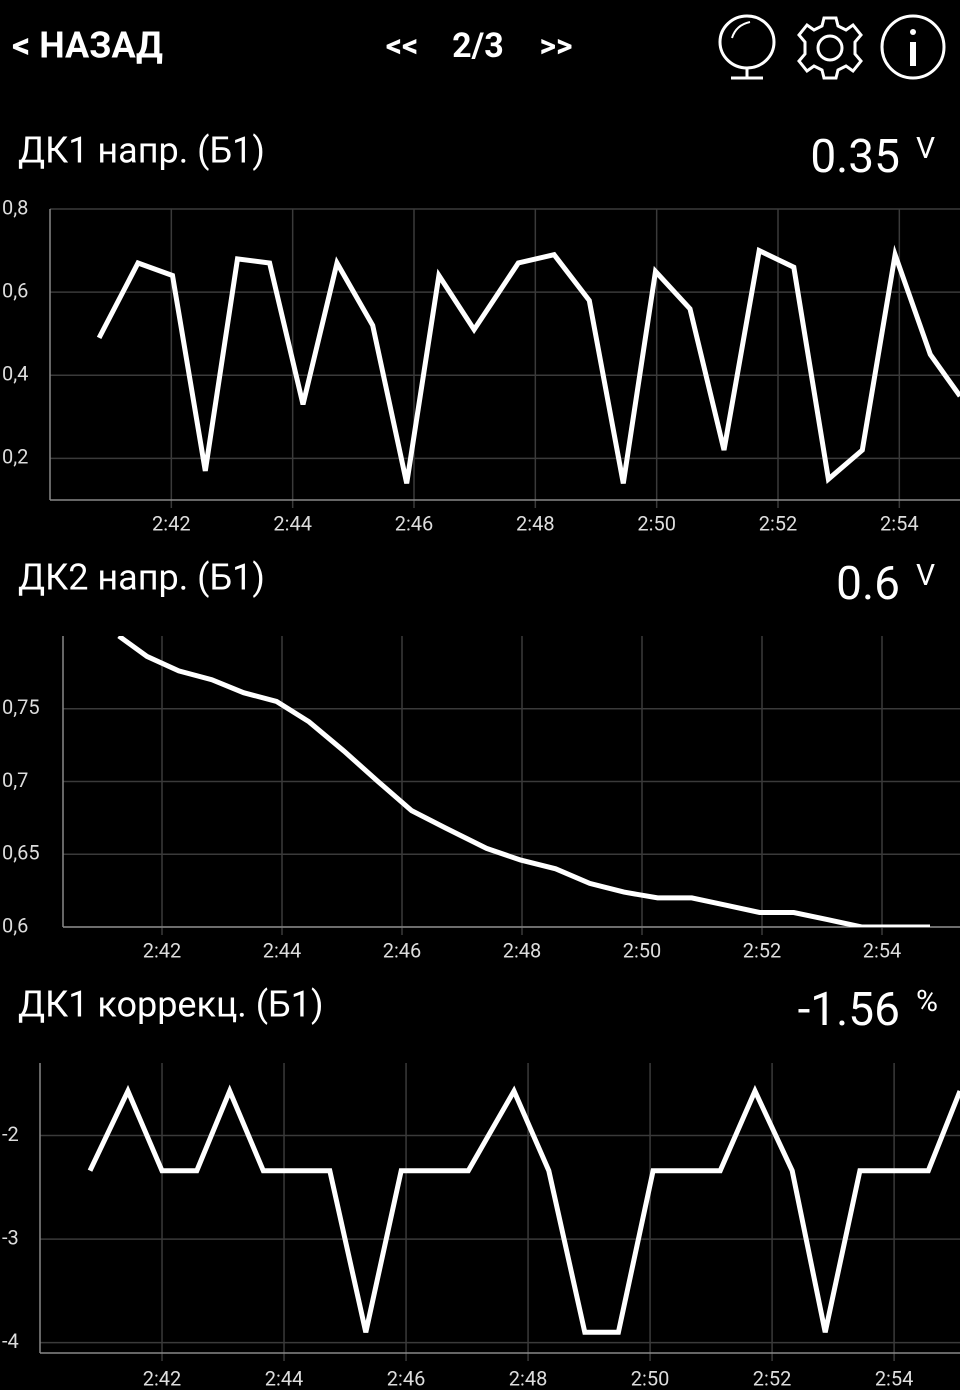  I want to click on info-icon, so click(913, 47).